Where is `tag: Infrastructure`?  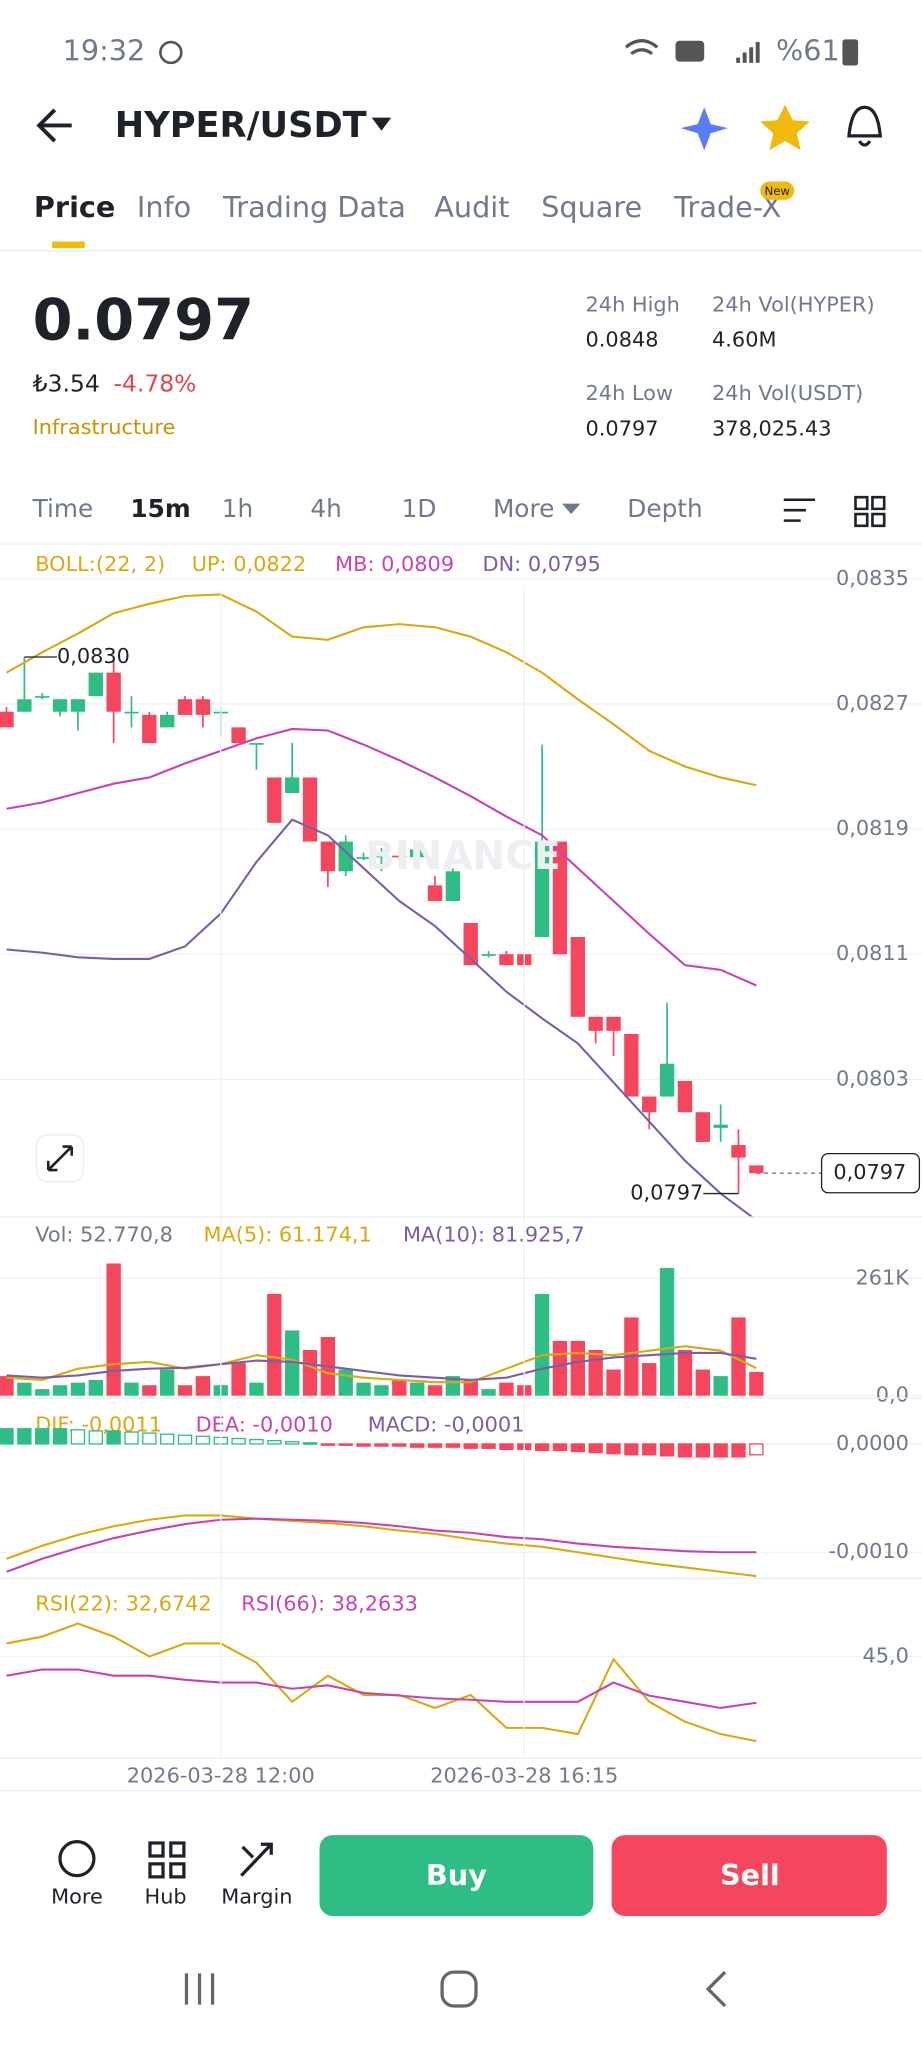 tag: Infrastructure is located at coordinates (104, 427).